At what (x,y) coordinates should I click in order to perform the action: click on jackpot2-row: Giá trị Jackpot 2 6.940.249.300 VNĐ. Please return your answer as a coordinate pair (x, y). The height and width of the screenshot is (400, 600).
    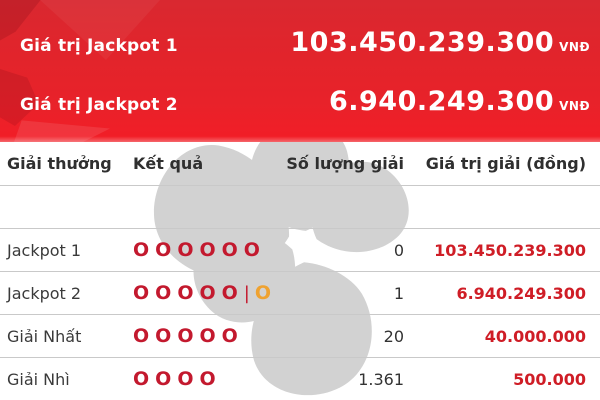
    Looking at the image, I should click on (305, 101).